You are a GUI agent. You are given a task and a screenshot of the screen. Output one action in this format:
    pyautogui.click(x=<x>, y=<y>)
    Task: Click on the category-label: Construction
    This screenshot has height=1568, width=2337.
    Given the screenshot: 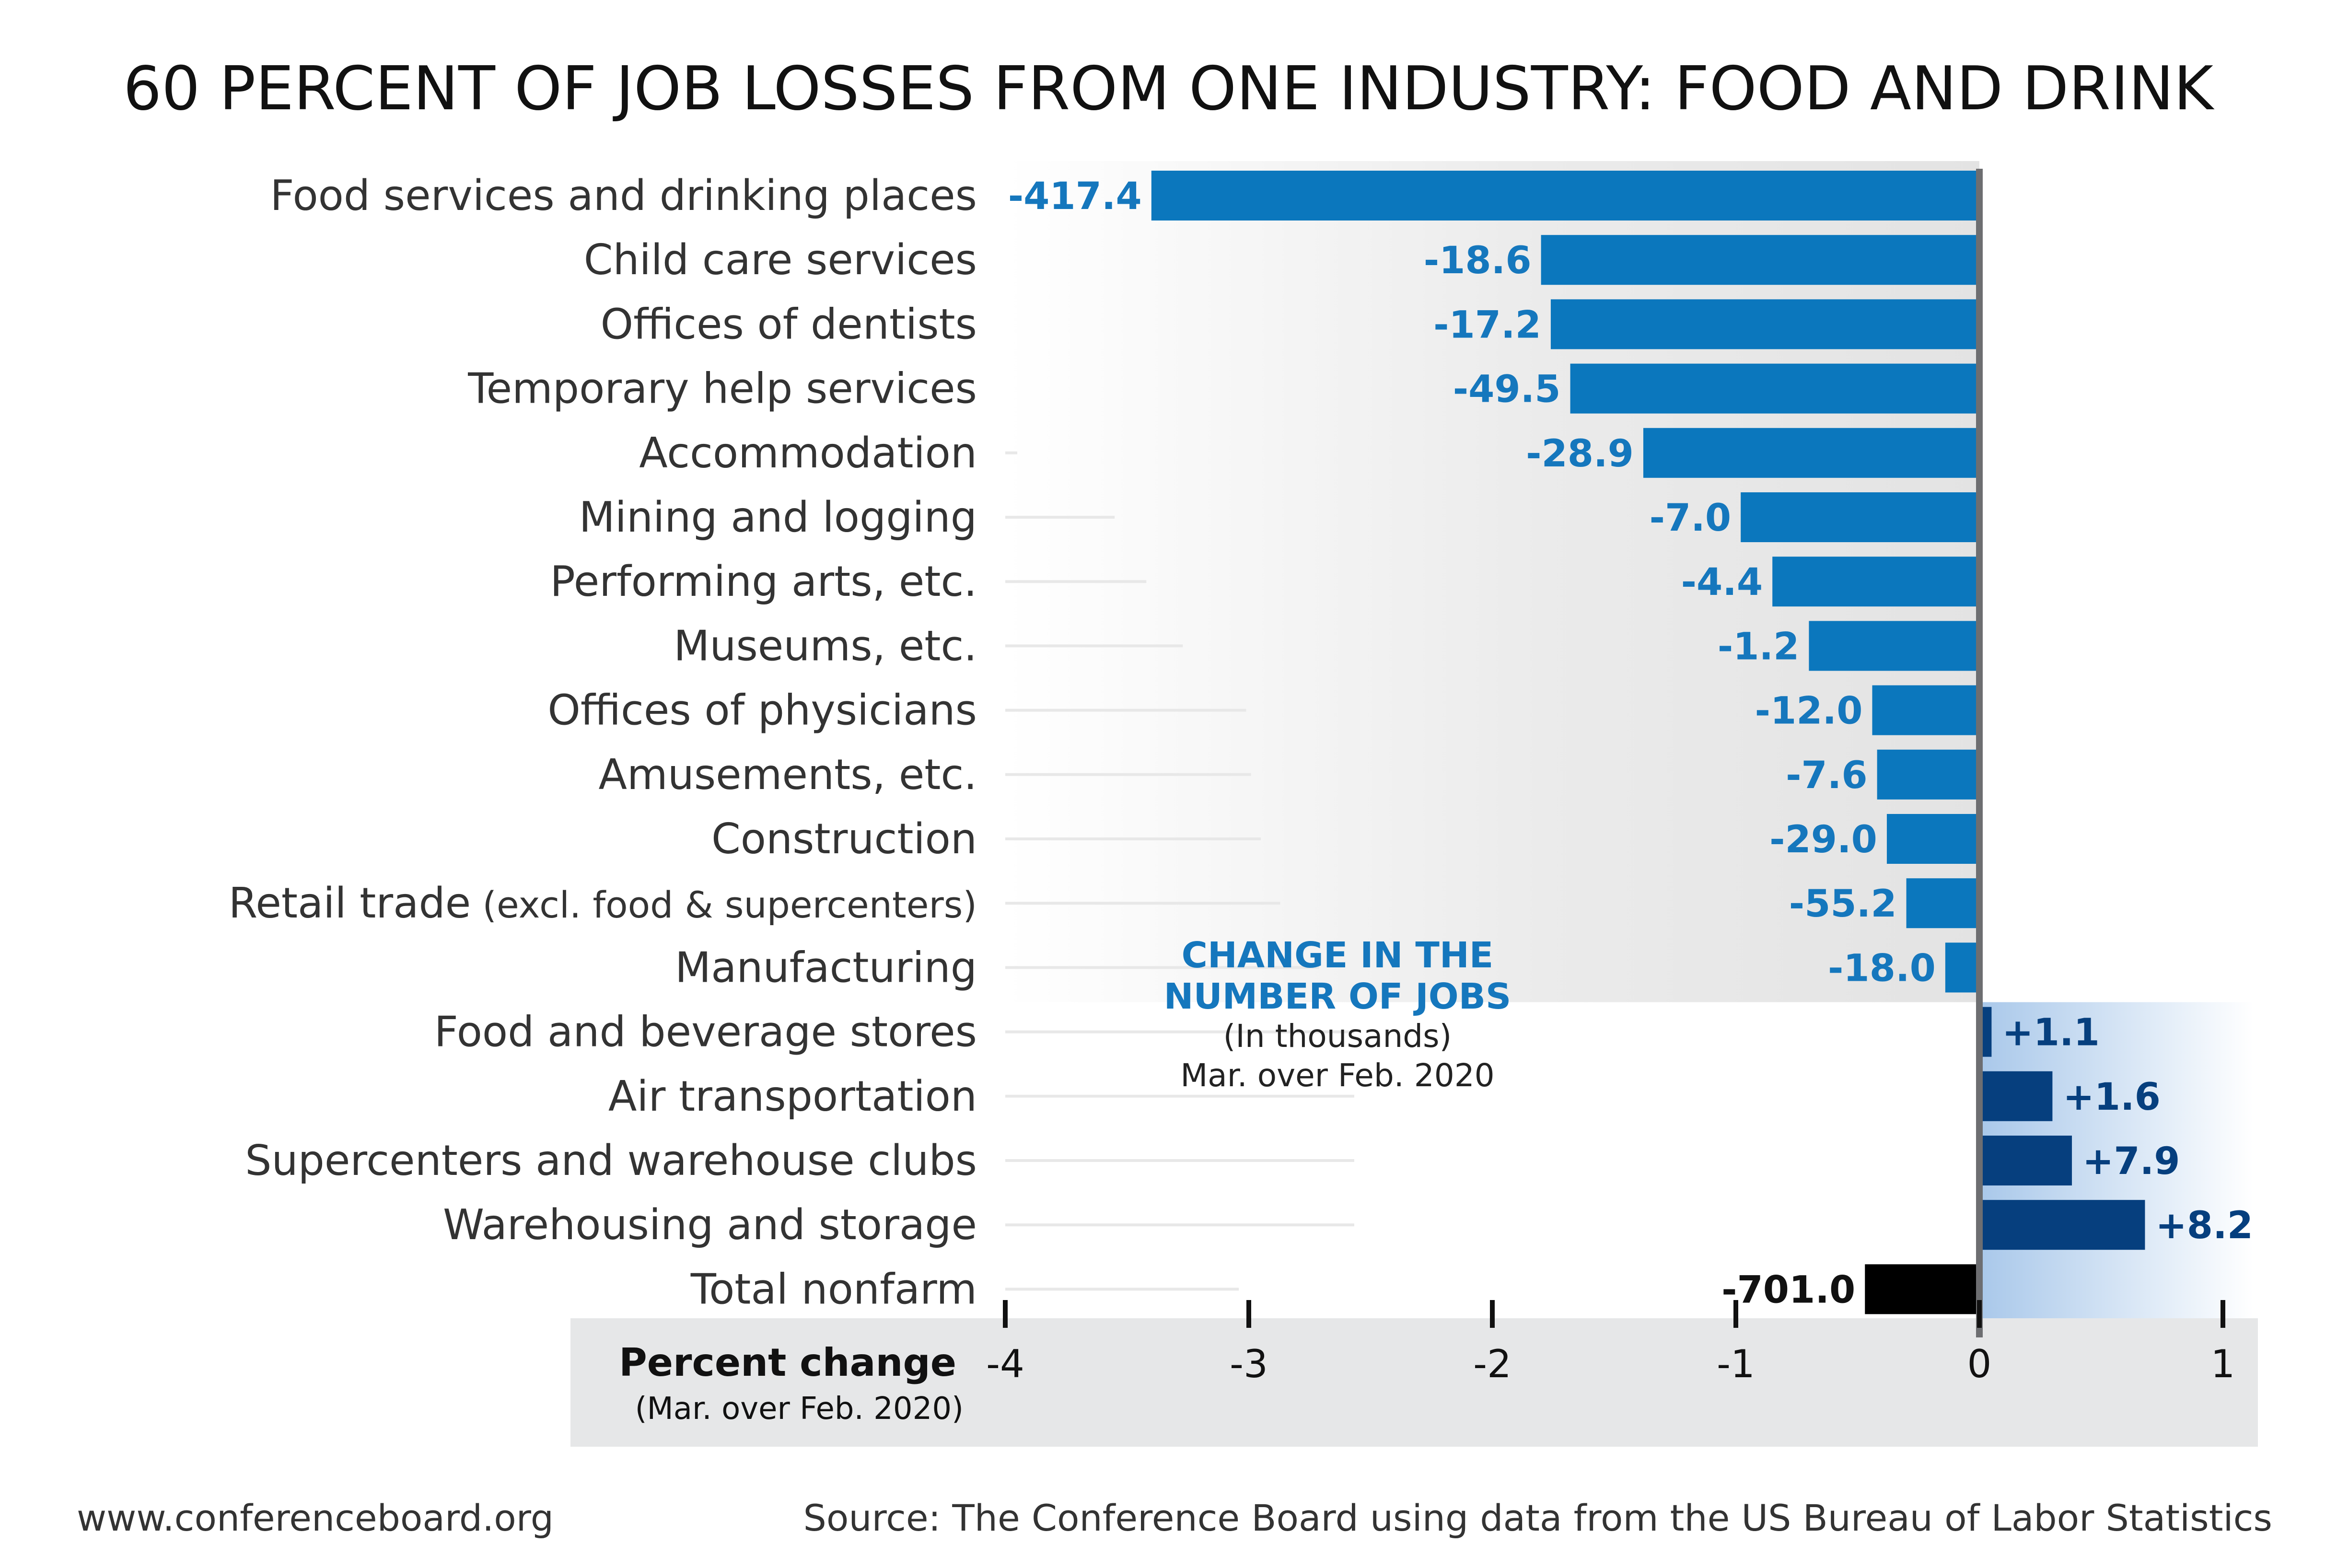 What is the action you would take?
    pyautogui.click(x=844, y=838)
    